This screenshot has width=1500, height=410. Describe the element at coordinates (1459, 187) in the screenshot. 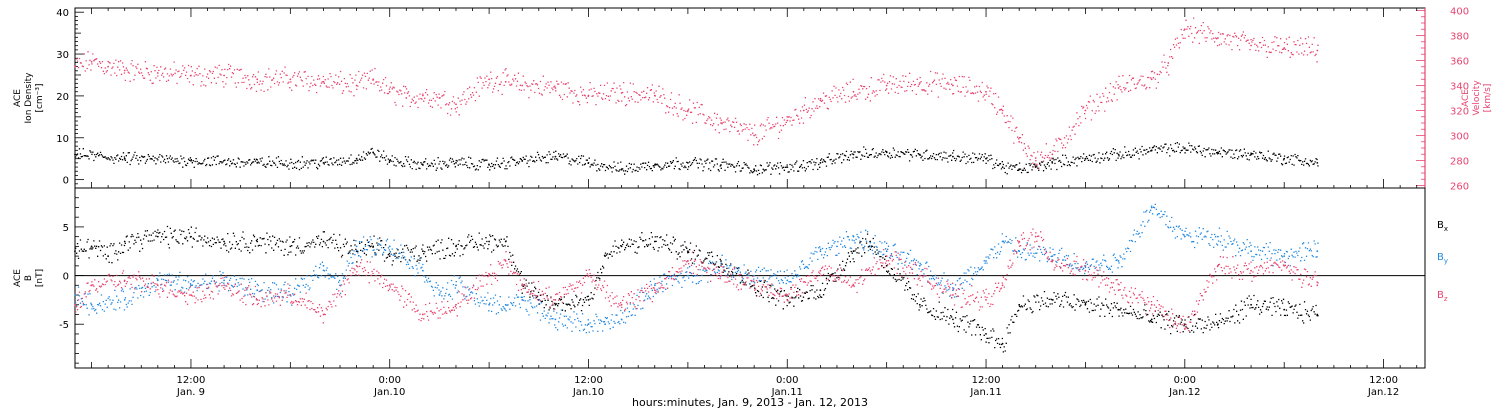

I see `velocity-tick-label: 260` at that location.